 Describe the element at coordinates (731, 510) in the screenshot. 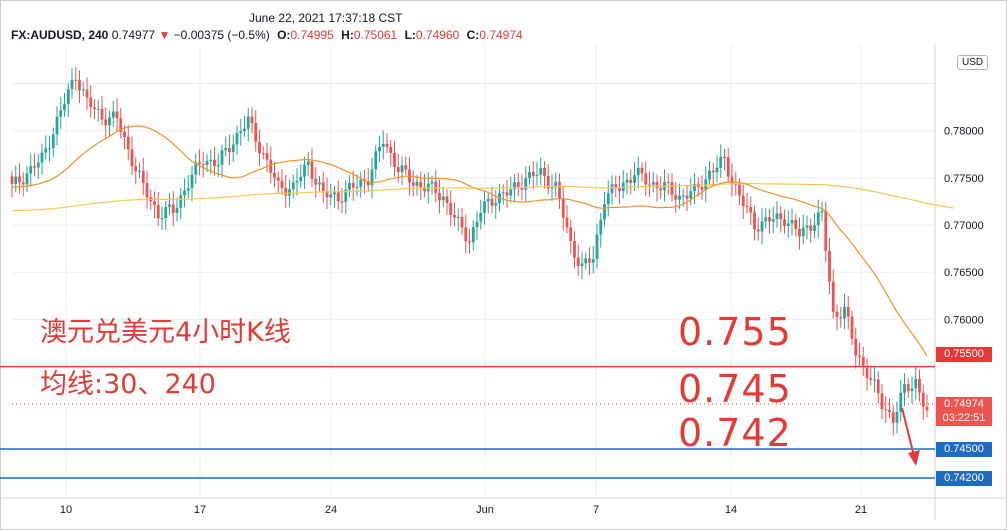

I see `x-tick-label: 14` at that location.